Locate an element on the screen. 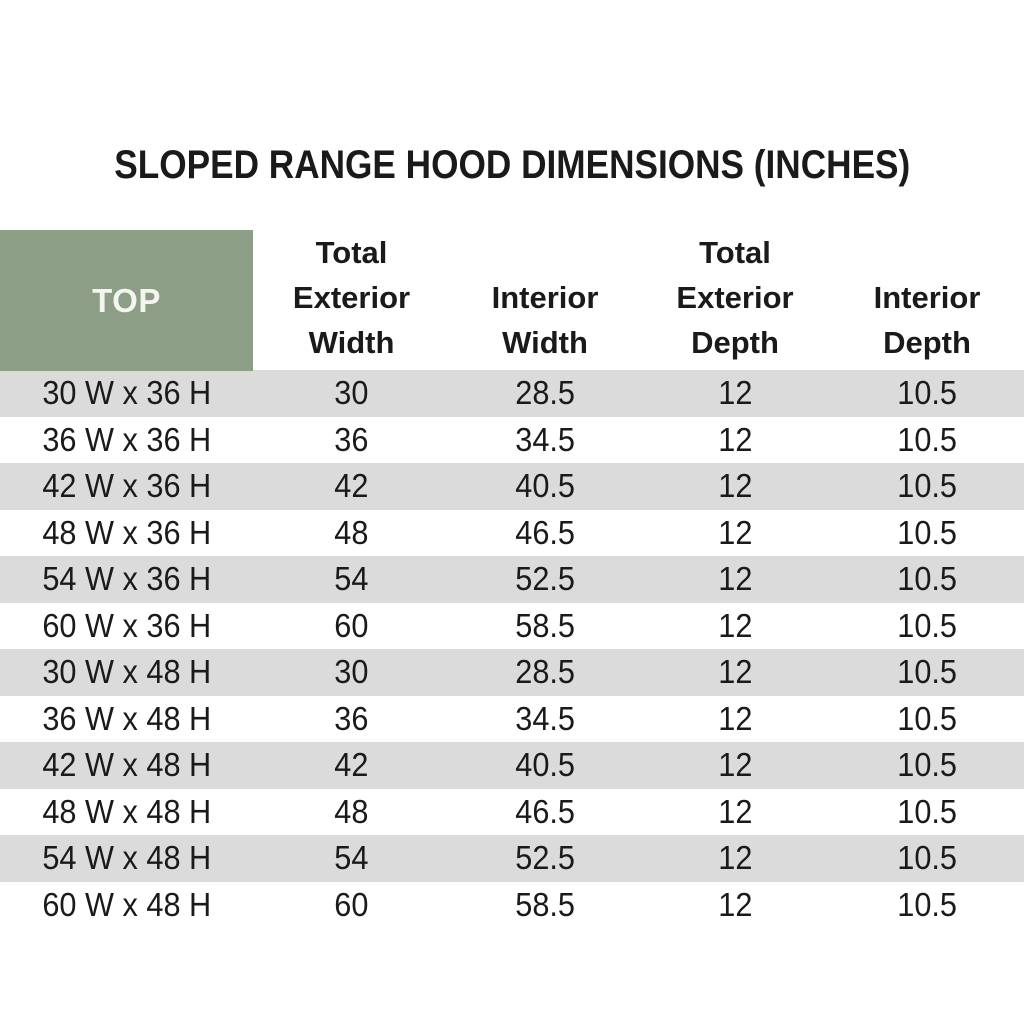 This screenshot has width=1024, height=1024. row-label: 30 W x 48 H is located at coordinates (126, 672).